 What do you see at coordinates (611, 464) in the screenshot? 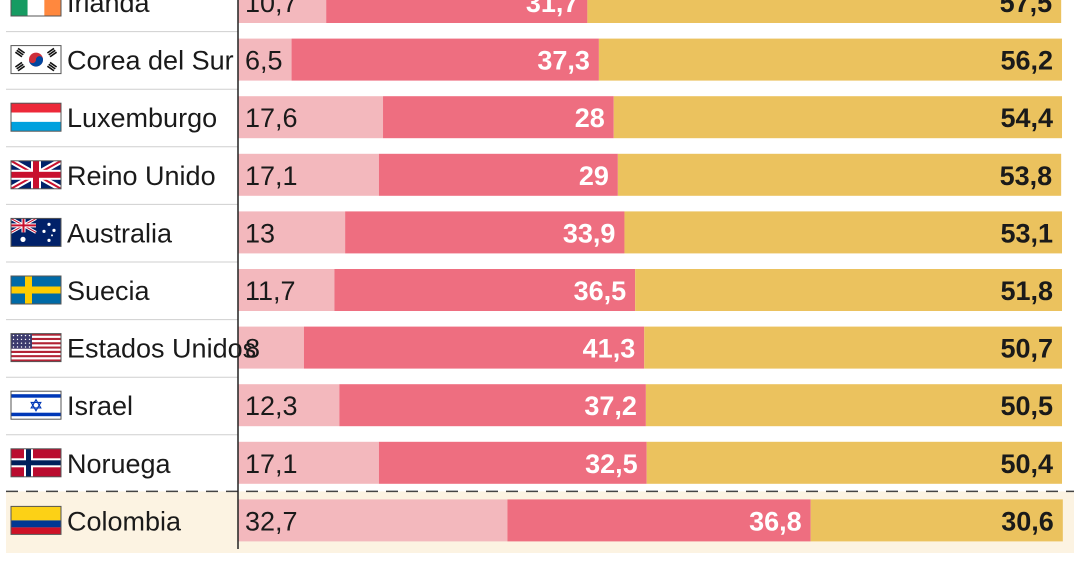
I see `data-label: 32,5` at bounding box center [611, 464].